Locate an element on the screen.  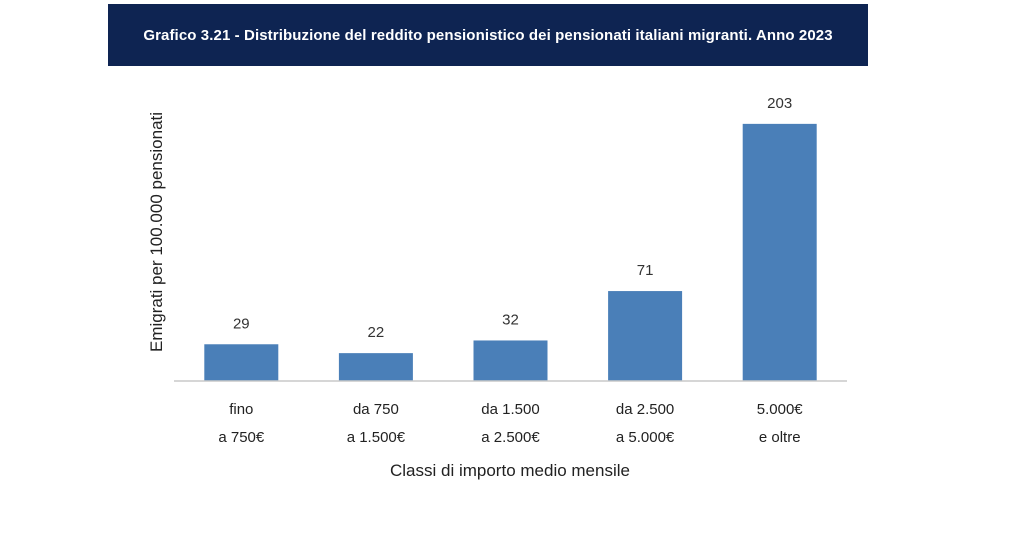
y-axis-title: Emigrati per 100.000 pensionati is located at coordinates (156, 232).